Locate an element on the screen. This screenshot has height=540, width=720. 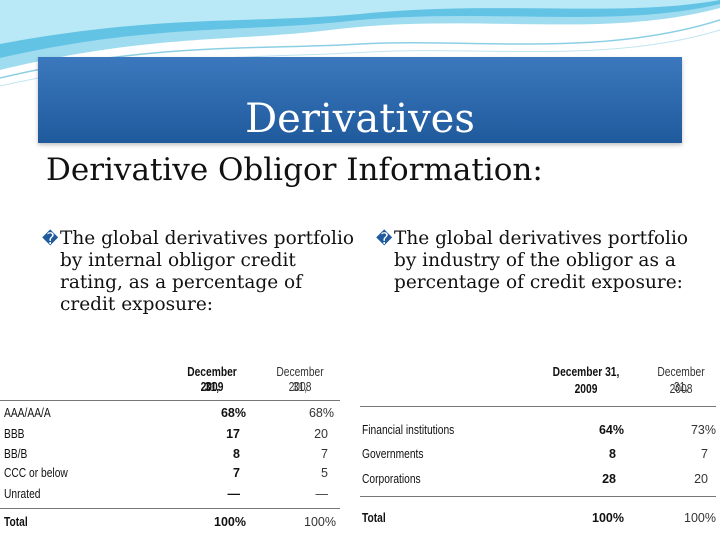
row-label: Governments is located at coordinates (393, 454).